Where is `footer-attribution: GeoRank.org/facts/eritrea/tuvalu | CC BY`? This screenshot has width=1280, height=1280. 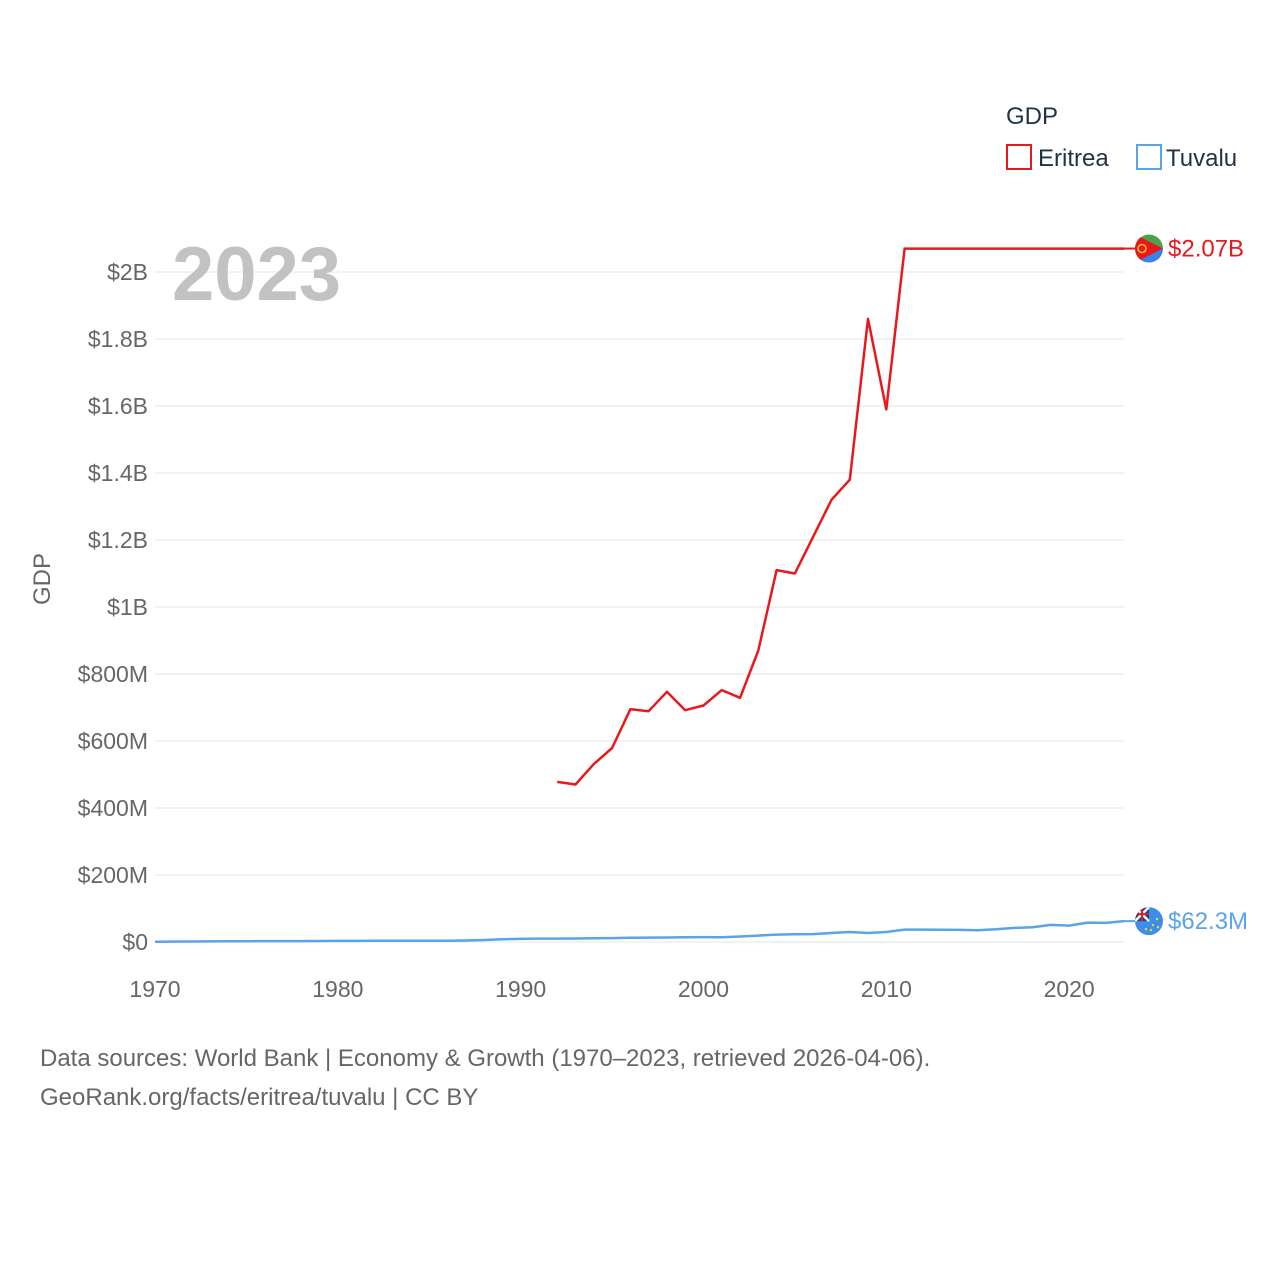 footer-attribution: GeoRank.org/facts/eritrea/tuvalu | CC BY is located at coordinates (259, 1097).